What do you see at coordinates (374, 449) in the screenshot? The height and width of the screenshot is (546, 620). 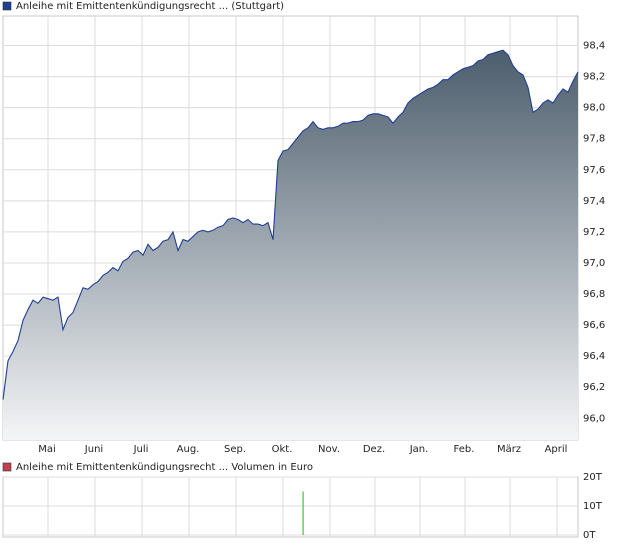 I see `x-tick-label: Dez.` at bounding box center [374, 449].